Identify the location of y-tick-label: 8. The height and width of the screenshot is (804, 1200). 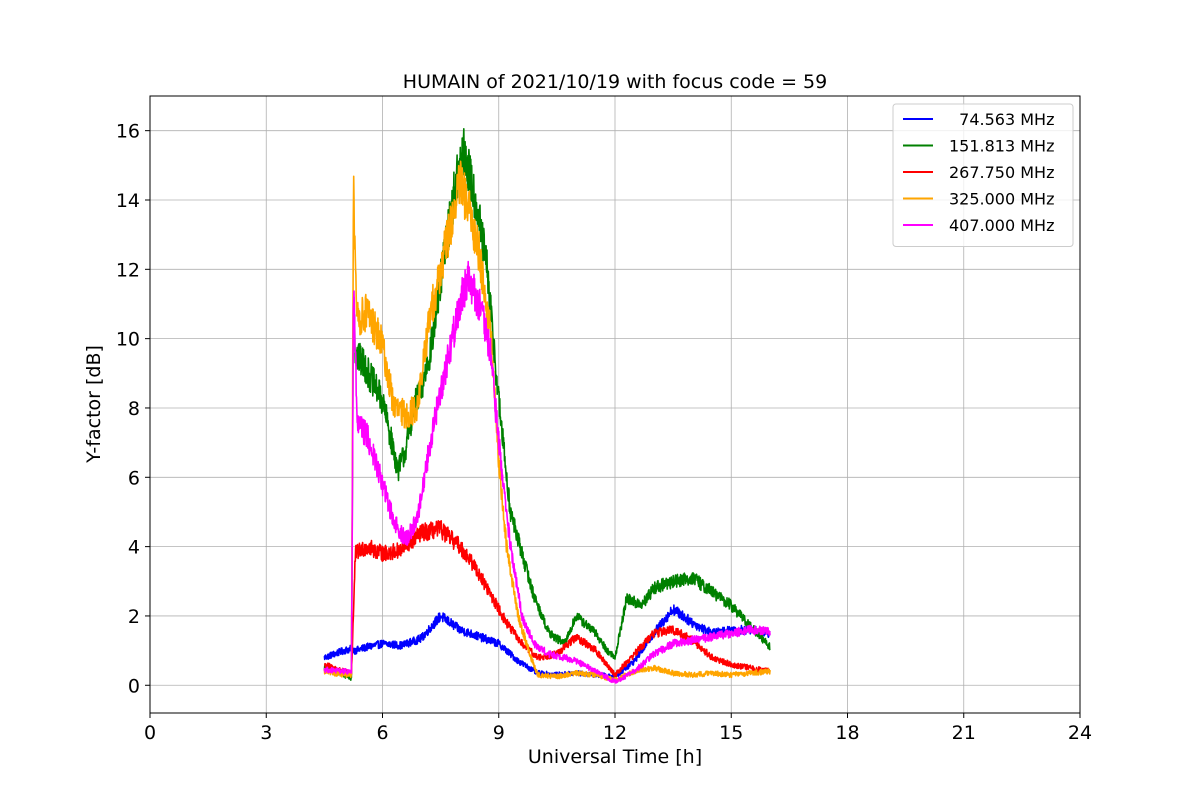
(134, 409).